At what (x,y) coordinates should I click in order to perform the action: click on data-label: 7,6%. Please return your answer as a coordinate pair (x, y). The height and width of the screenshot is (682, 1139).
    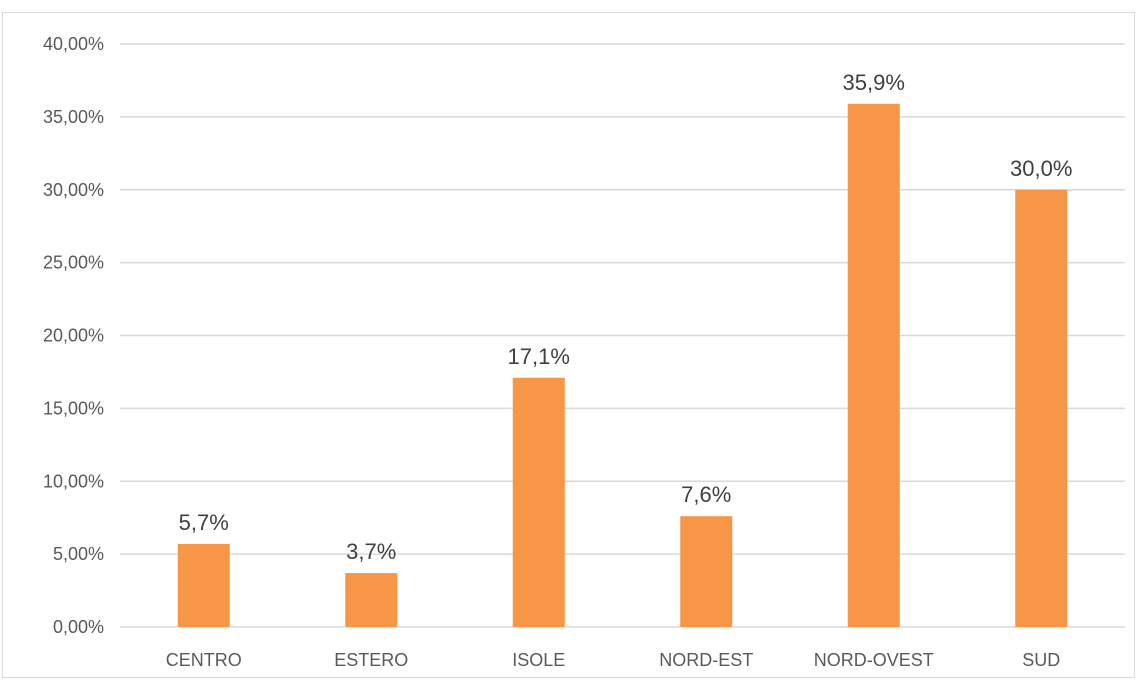
    Looking at the image, I should click on (706, 494).